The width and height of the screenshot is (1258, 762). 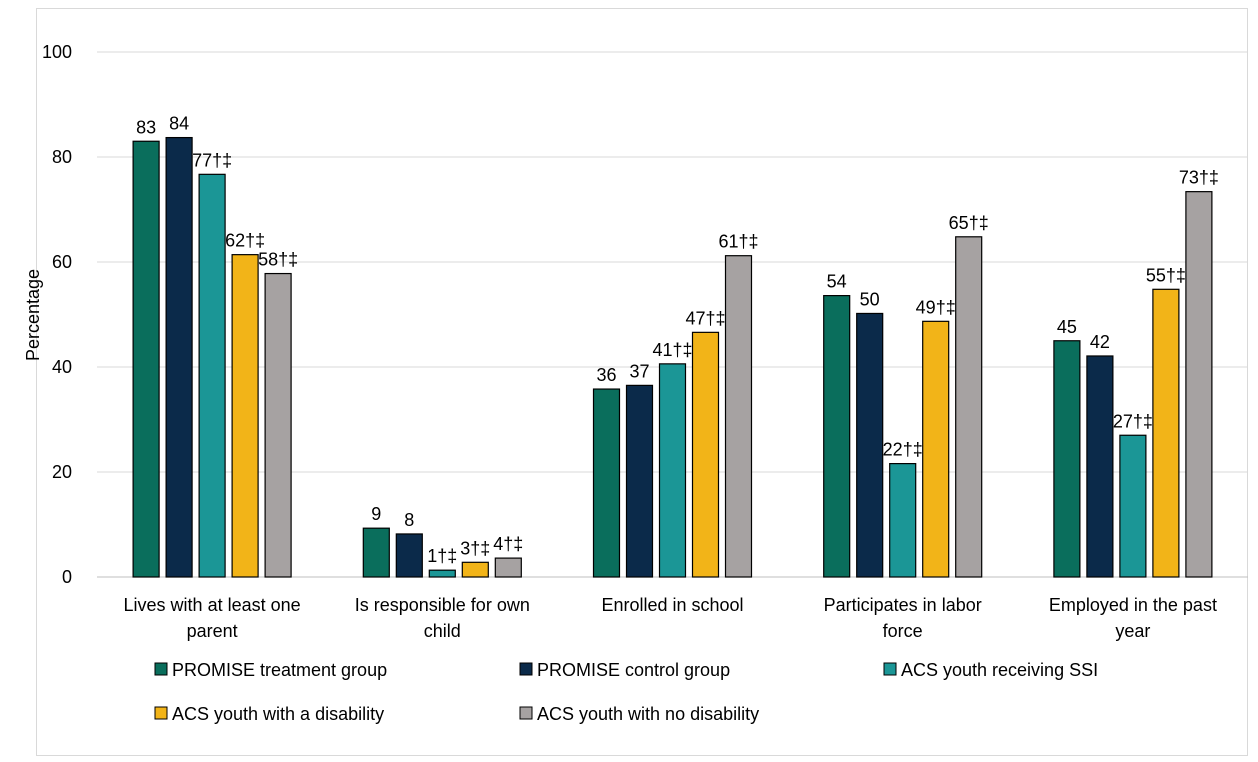 What do you see at coordinates (508, 544) in the screenshot?
I see `data-label: 4†‡` at bounding box center [508, 544].